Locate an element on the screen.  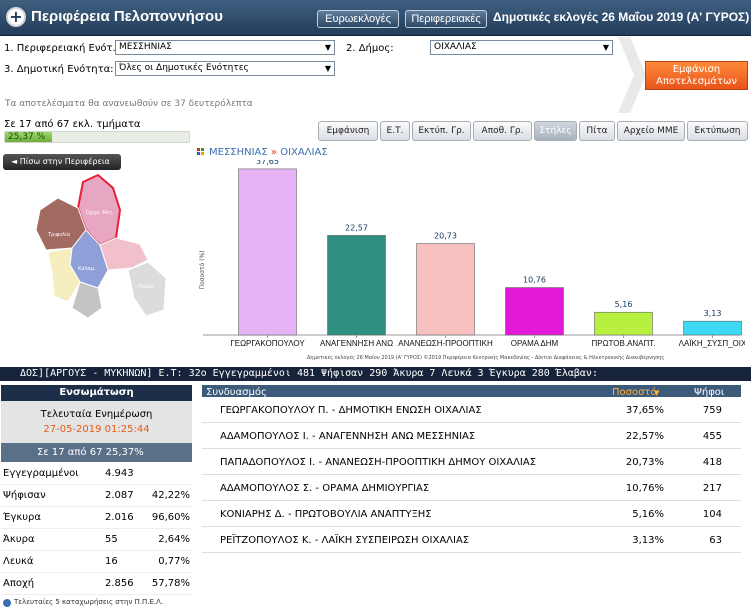
summary-row-value: 4.943 is located at coordinates (119, 473).